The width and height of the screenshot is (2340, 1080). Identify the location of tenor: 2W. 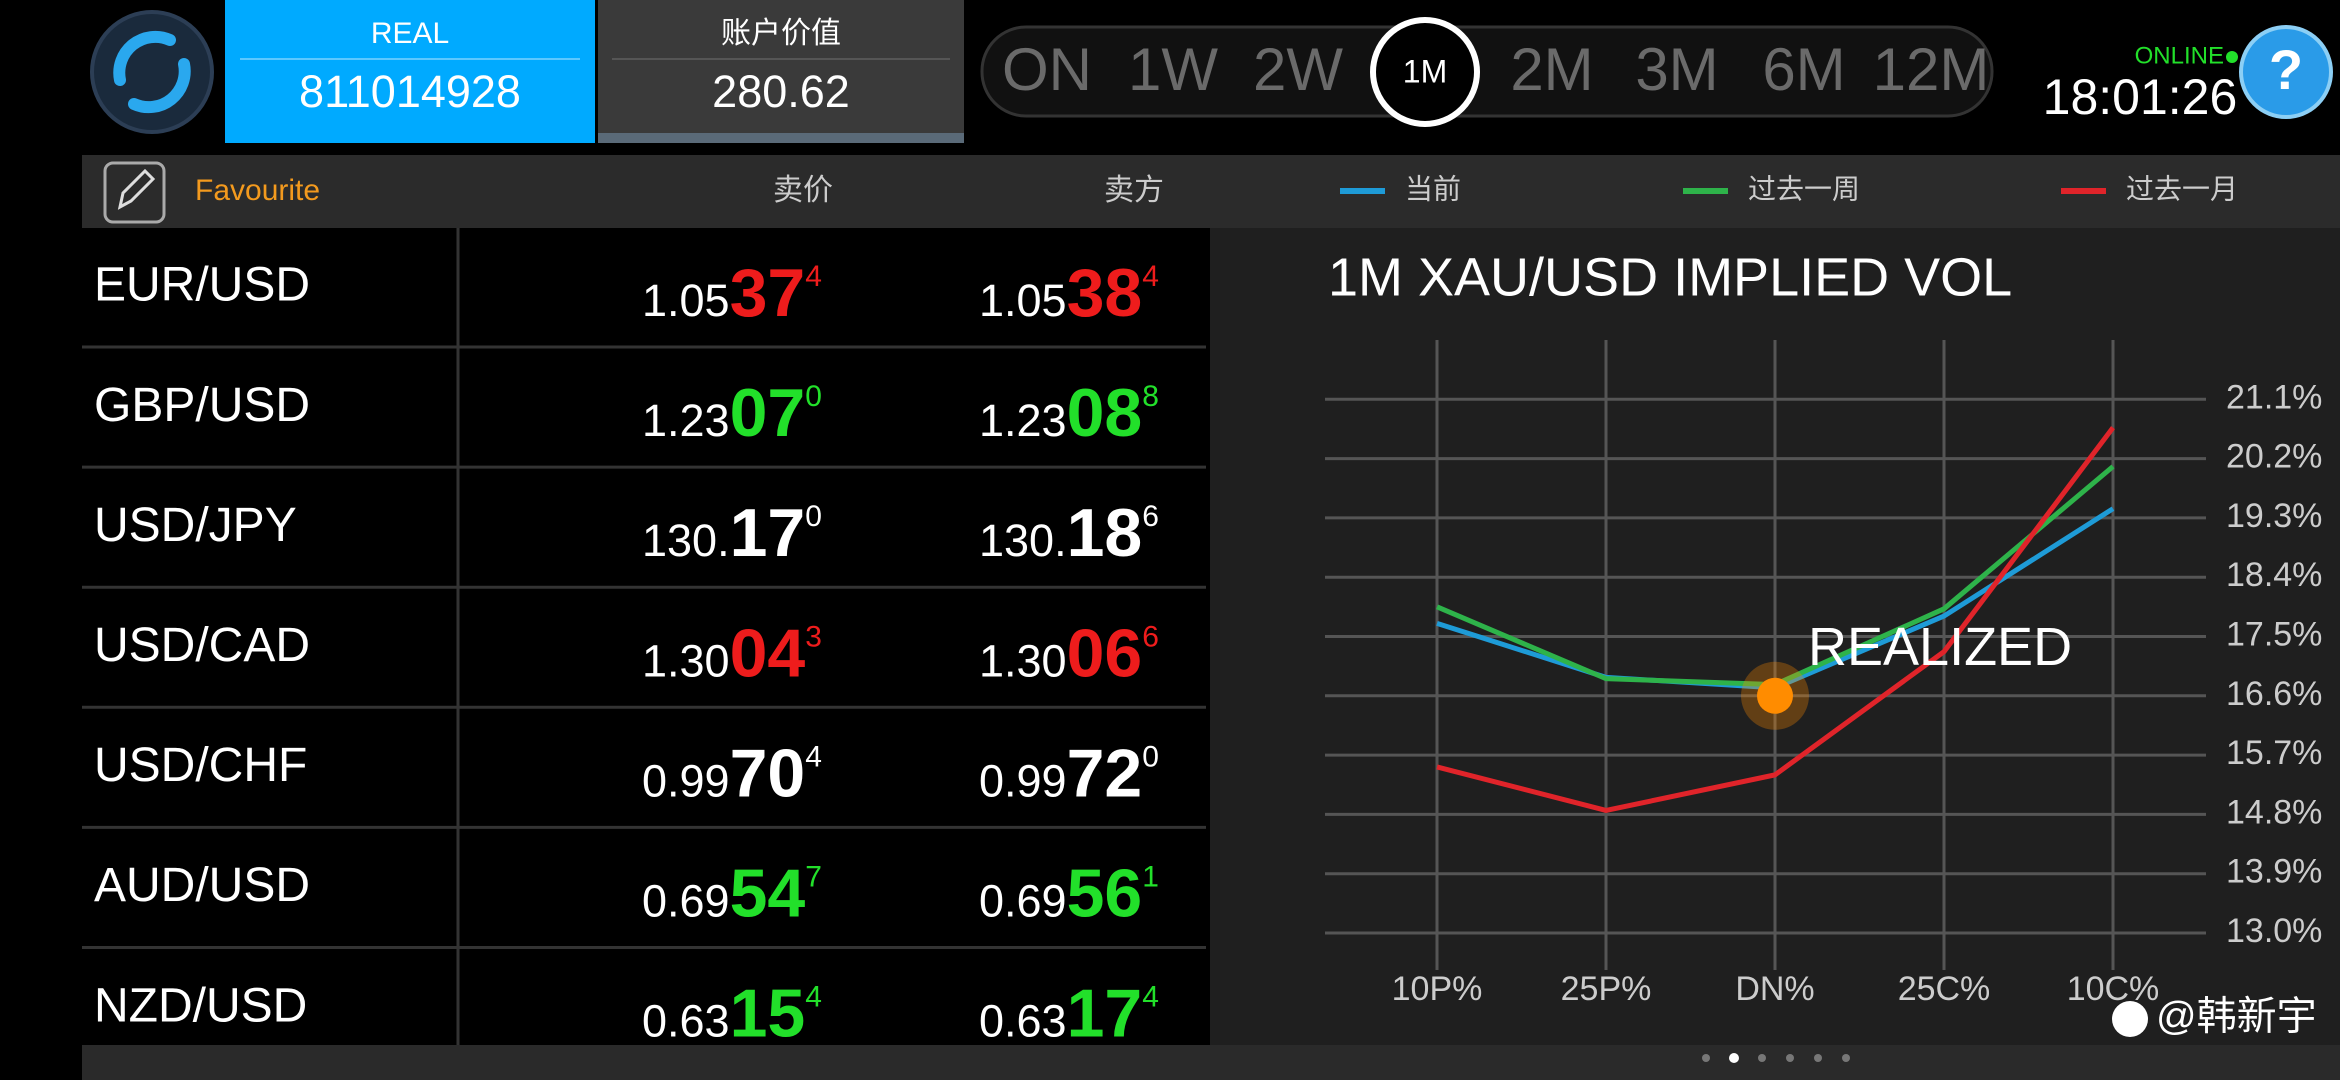
(1298, 69).